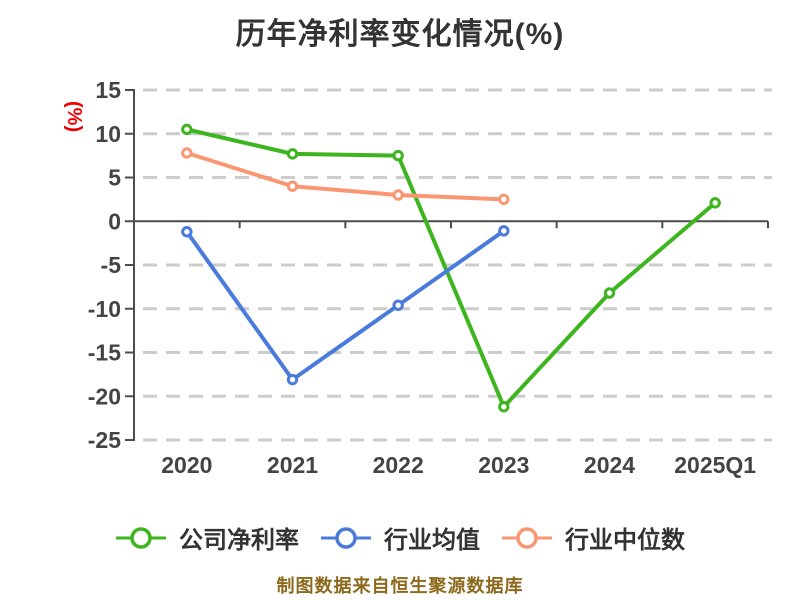  Describe the element at coordinates (74, 117) in the screenshot. I see `y-axis-unit-label: (%)` at that location.